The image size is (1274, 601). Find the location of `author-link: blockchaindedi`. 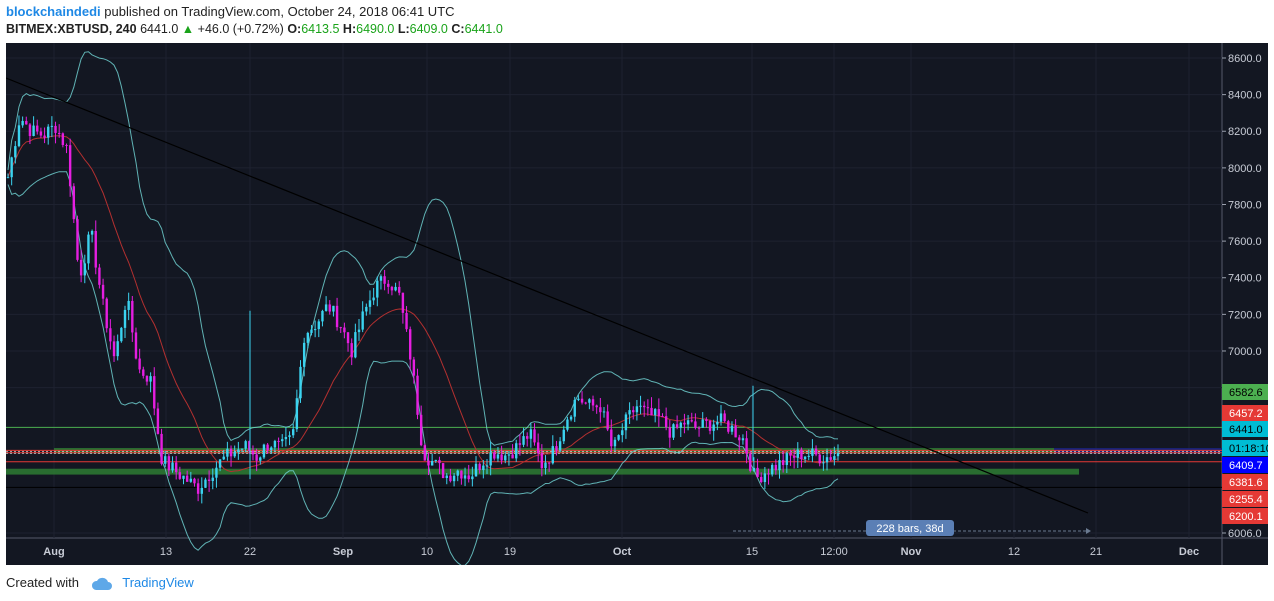

author-link: blockchaindedi is located at coordinates (53, 11).